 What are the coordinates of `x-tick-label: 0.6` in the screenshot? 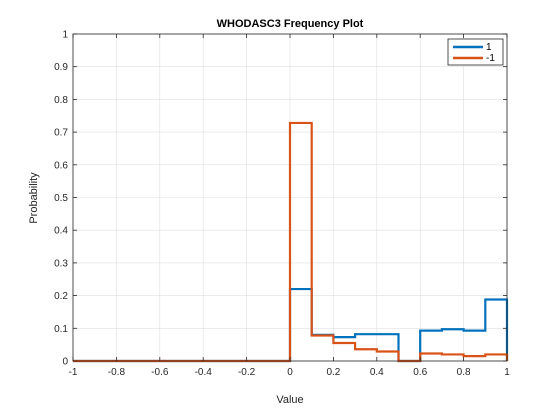 It's located at (420, 372).